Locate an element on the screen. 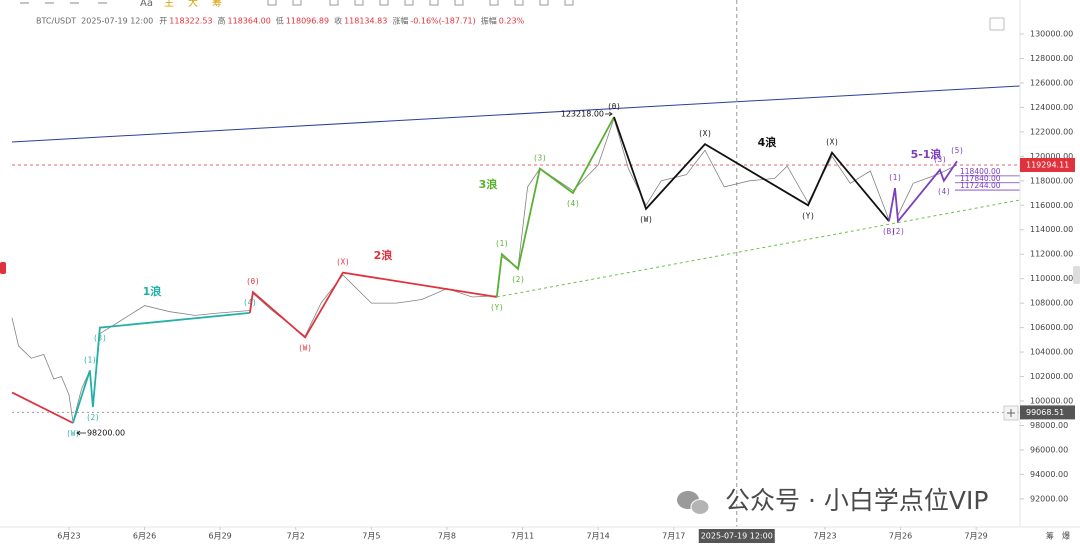 This screenshot has width=1080, height=547. header-text: 涨幅 is located at coordinates (400, 21).